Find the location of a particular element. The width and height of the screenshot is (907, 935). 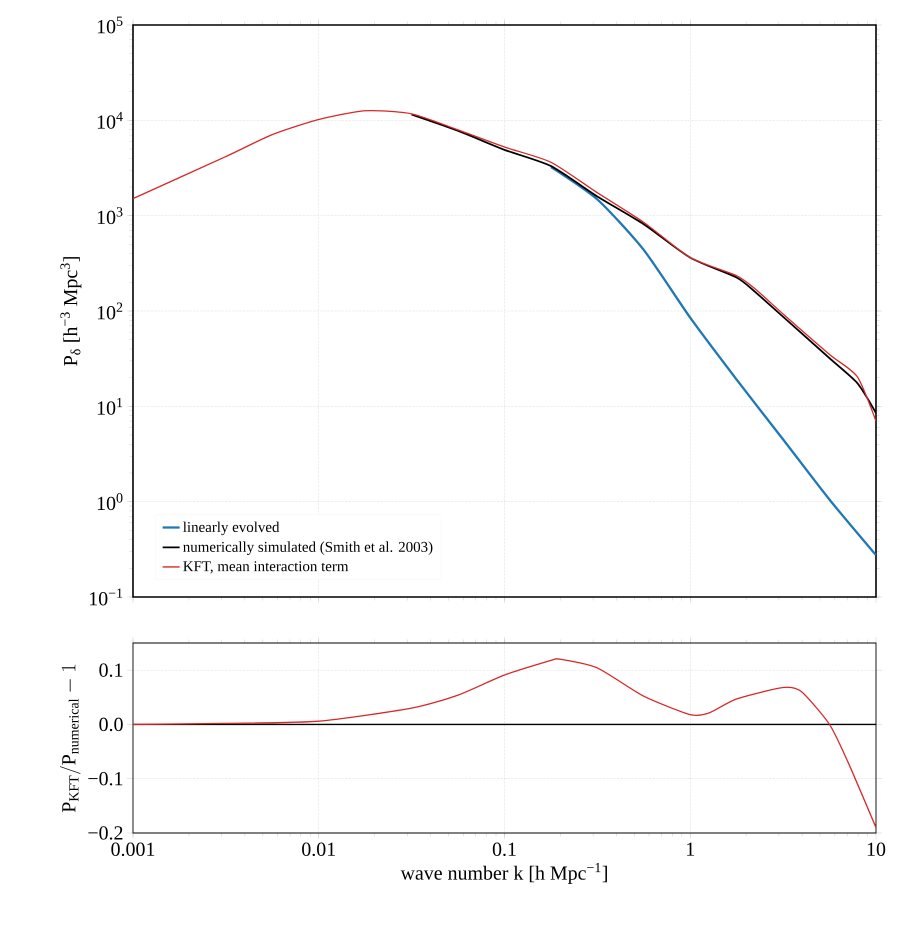

y-tick-label: 10$^{−1}$ is located at coordinates (106, 597).